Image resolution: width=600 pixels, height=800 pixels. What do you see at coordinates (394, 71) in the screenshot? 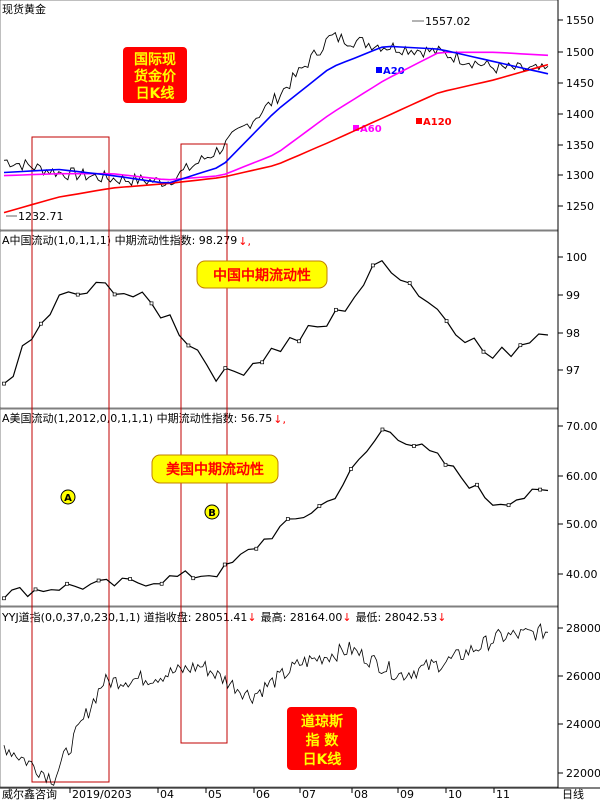
I see `ma20-label: A20` at bounding box center [394, 71].